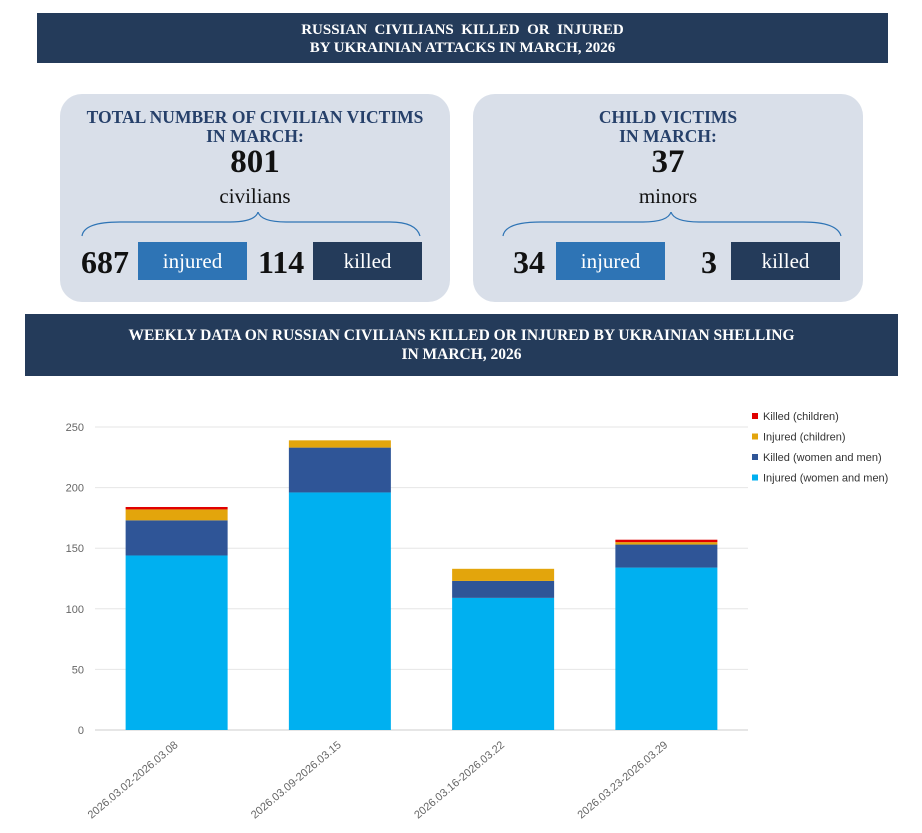 The image size is (922, 833). What do you see at coordinates (462, 30) in the screenshot?
I see `top-banner-line1: RUSSIAN CIVILIANS KILLED OR INJURED` at bounding box center [462, 30].